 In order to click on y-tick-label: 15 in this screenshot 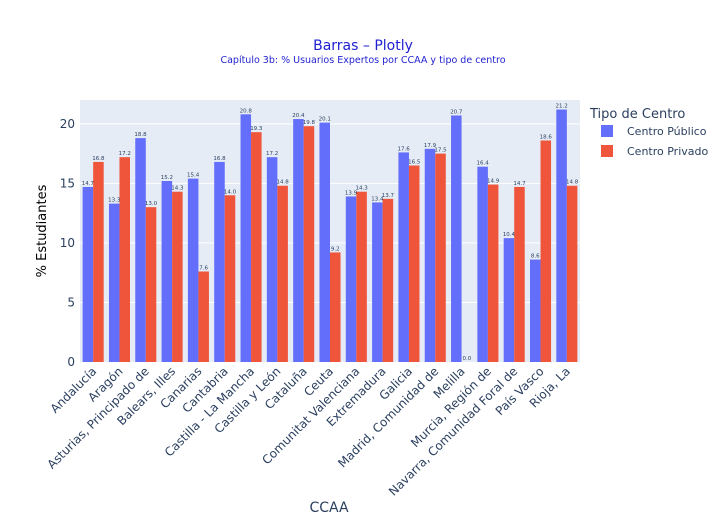, I will do `click(67, 183)`.